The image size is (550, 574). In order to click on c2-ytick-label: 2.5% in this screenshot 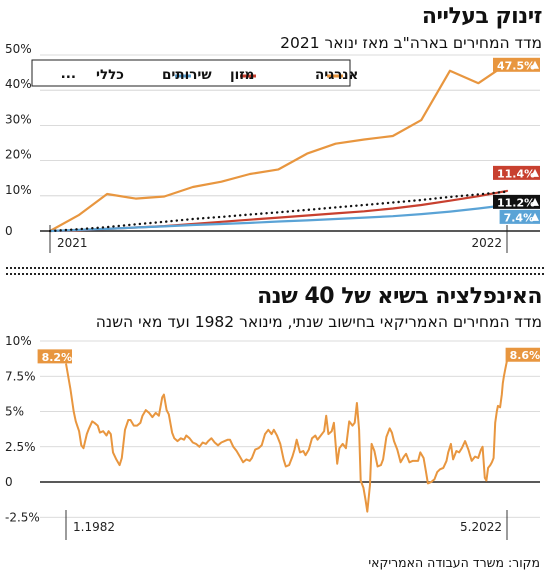, I will do `click(20, 447)`.